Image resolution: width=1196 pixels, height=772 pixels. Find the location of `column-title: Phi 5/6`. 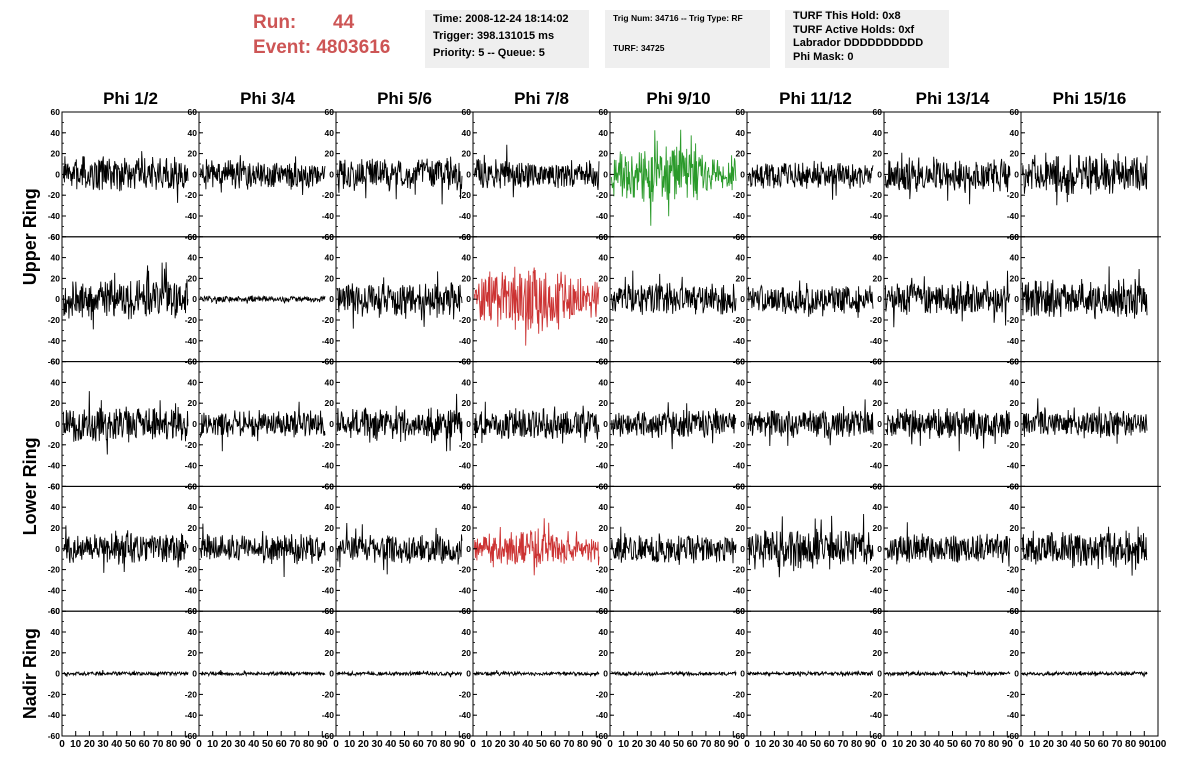

column-title: Phi 5/6 is located at coordinates (404, 98).